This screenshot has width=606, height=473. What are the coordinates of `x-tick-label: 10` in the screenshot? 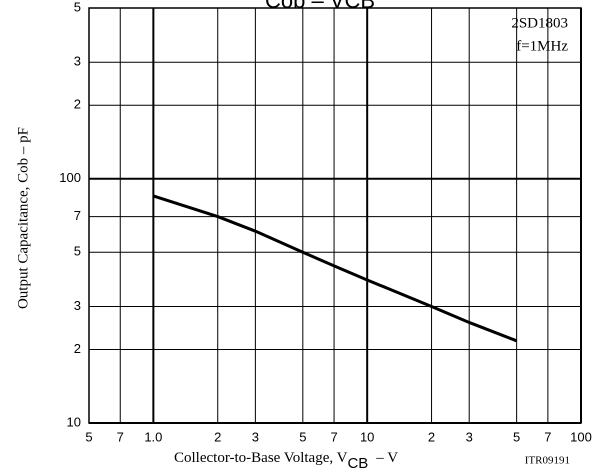 It's located at (367, 436).